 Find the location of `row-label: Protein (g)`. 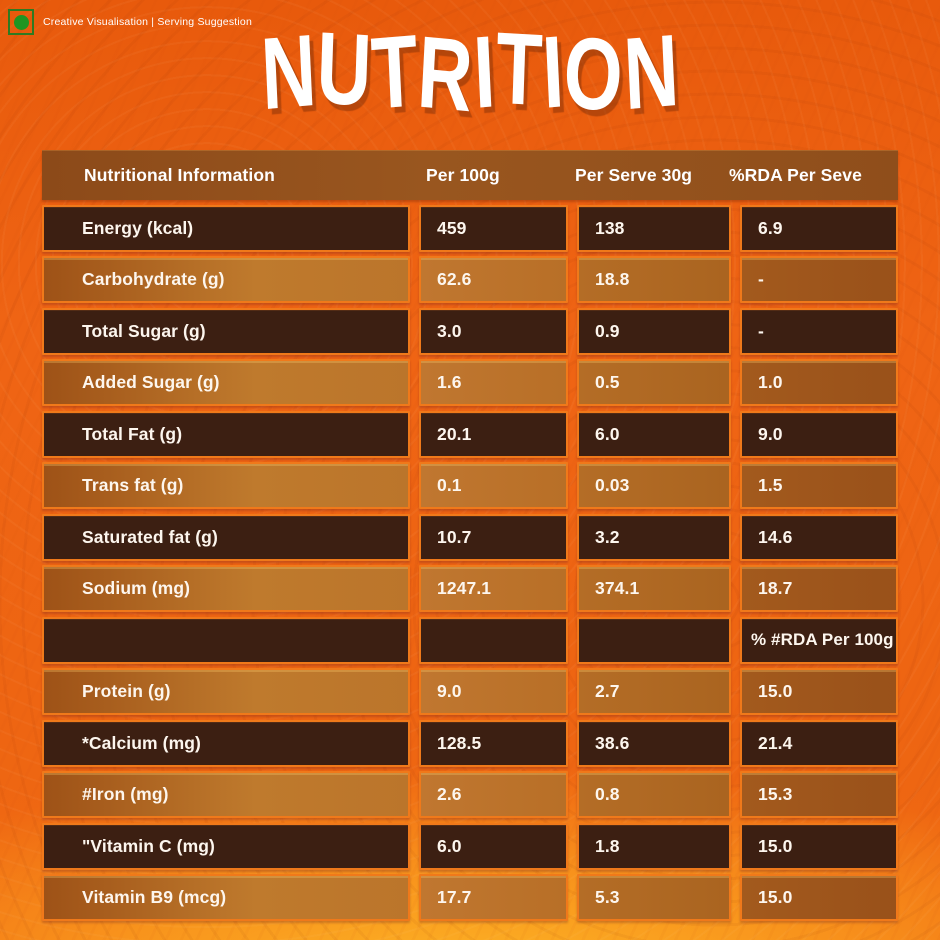

row-label: Protein (g) is located at coordinates (226, 691).